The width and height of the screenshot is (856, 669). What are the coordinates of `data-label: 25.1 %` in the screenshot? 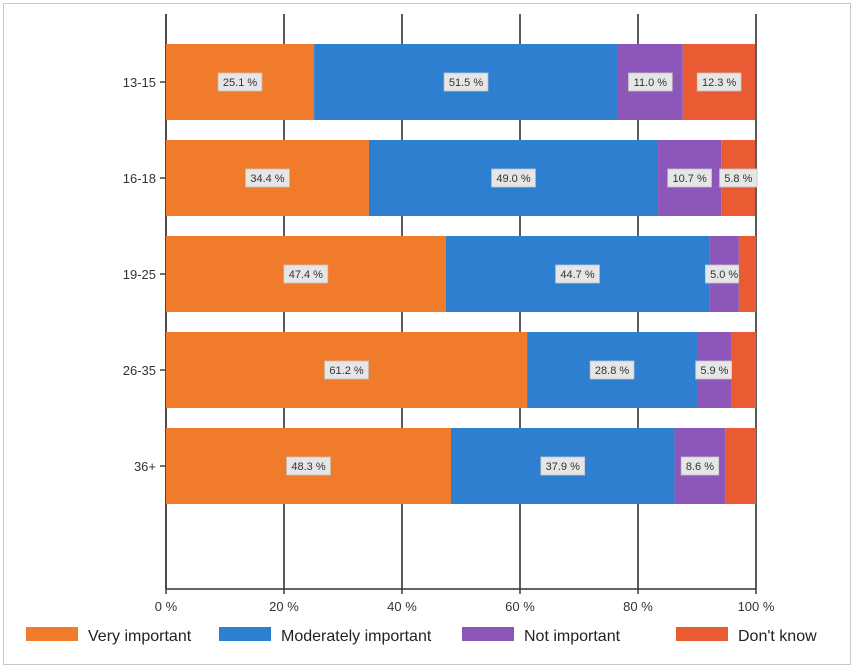 It's located at (240, 83).